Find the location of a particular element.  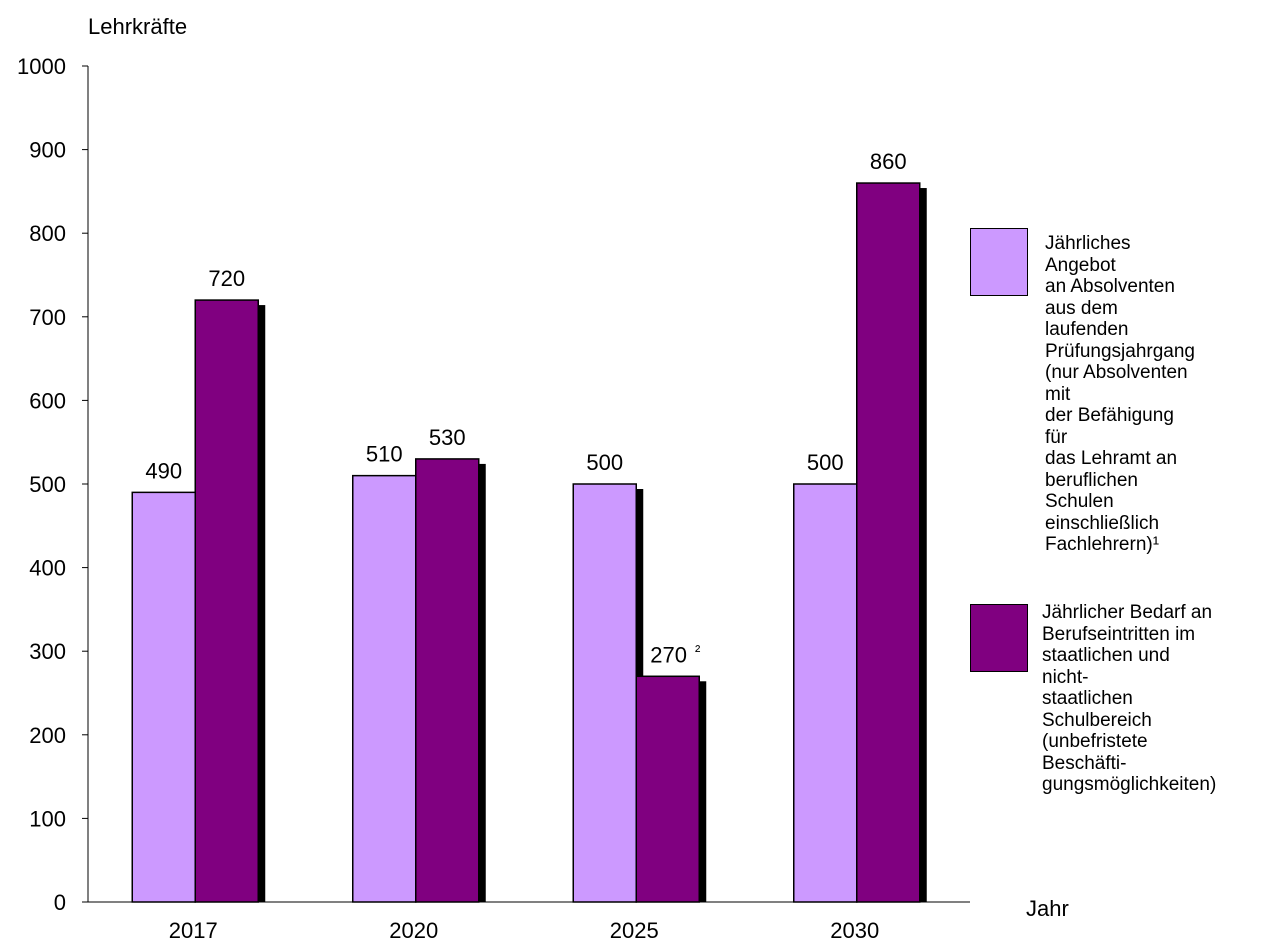

legend-line: Fachlehrern)¹ is located at coordinates (1102, 544).